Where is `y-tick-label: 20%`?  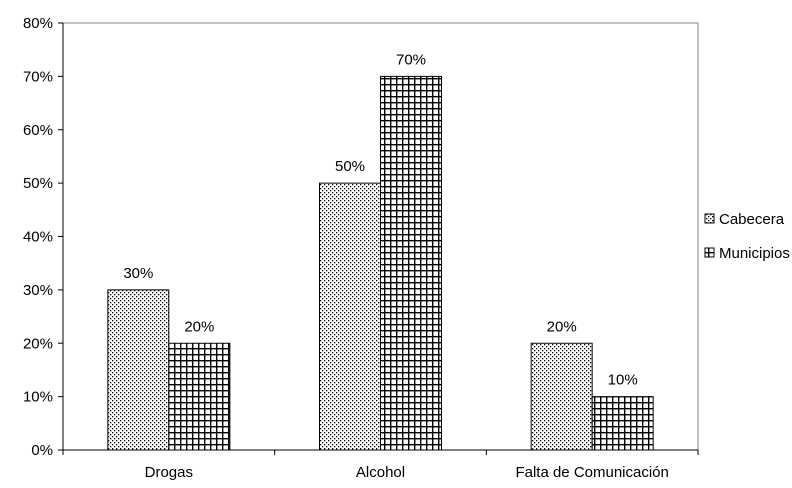 y-tick-label: 20% is located at coordinates (38, 343).